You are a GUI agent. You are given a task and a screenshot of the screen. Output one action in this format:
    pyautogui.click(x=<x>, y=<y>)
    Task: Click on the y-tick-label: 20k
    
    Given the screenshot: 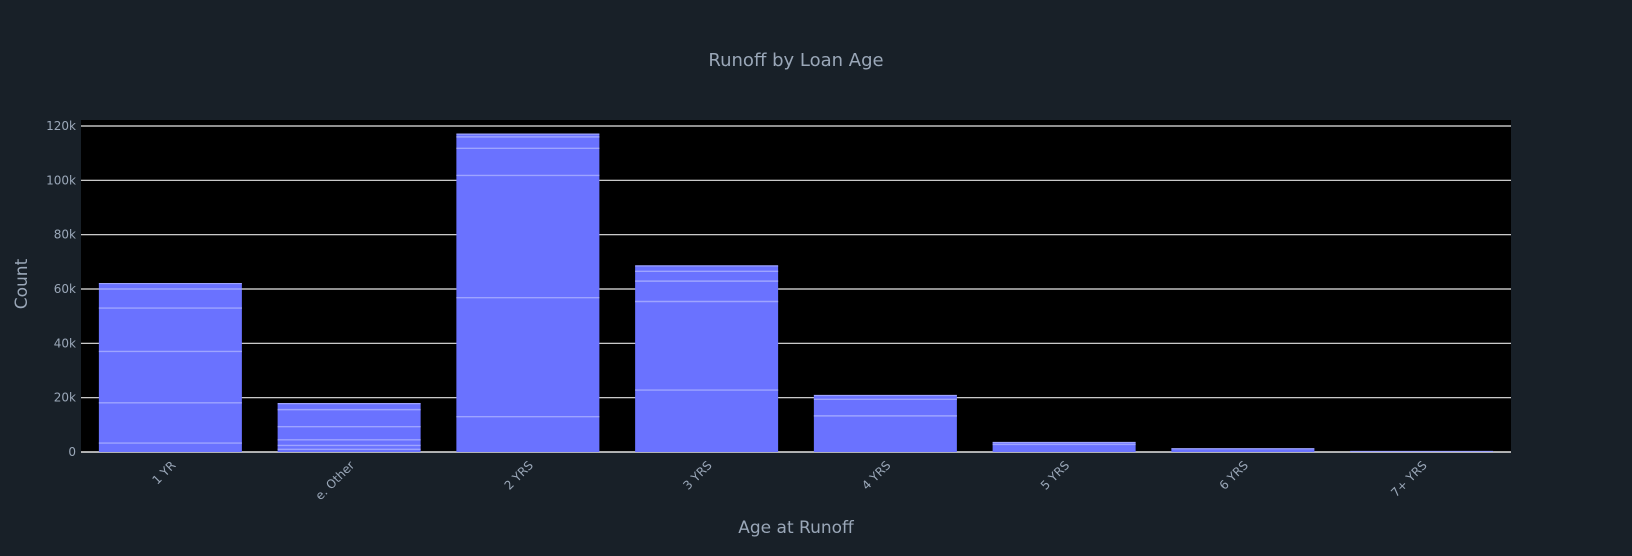 What is the action you would take?
    pyautogui.click(x=65, y=398)
    